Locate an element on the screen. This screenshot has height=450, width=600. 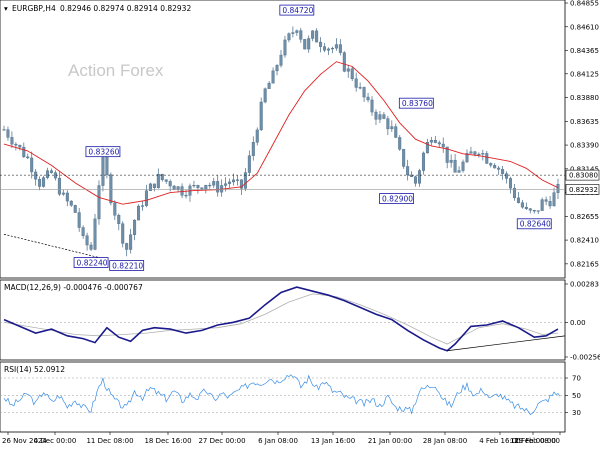
annotation-label: 0.82240 is located at coordinates (92, 262).